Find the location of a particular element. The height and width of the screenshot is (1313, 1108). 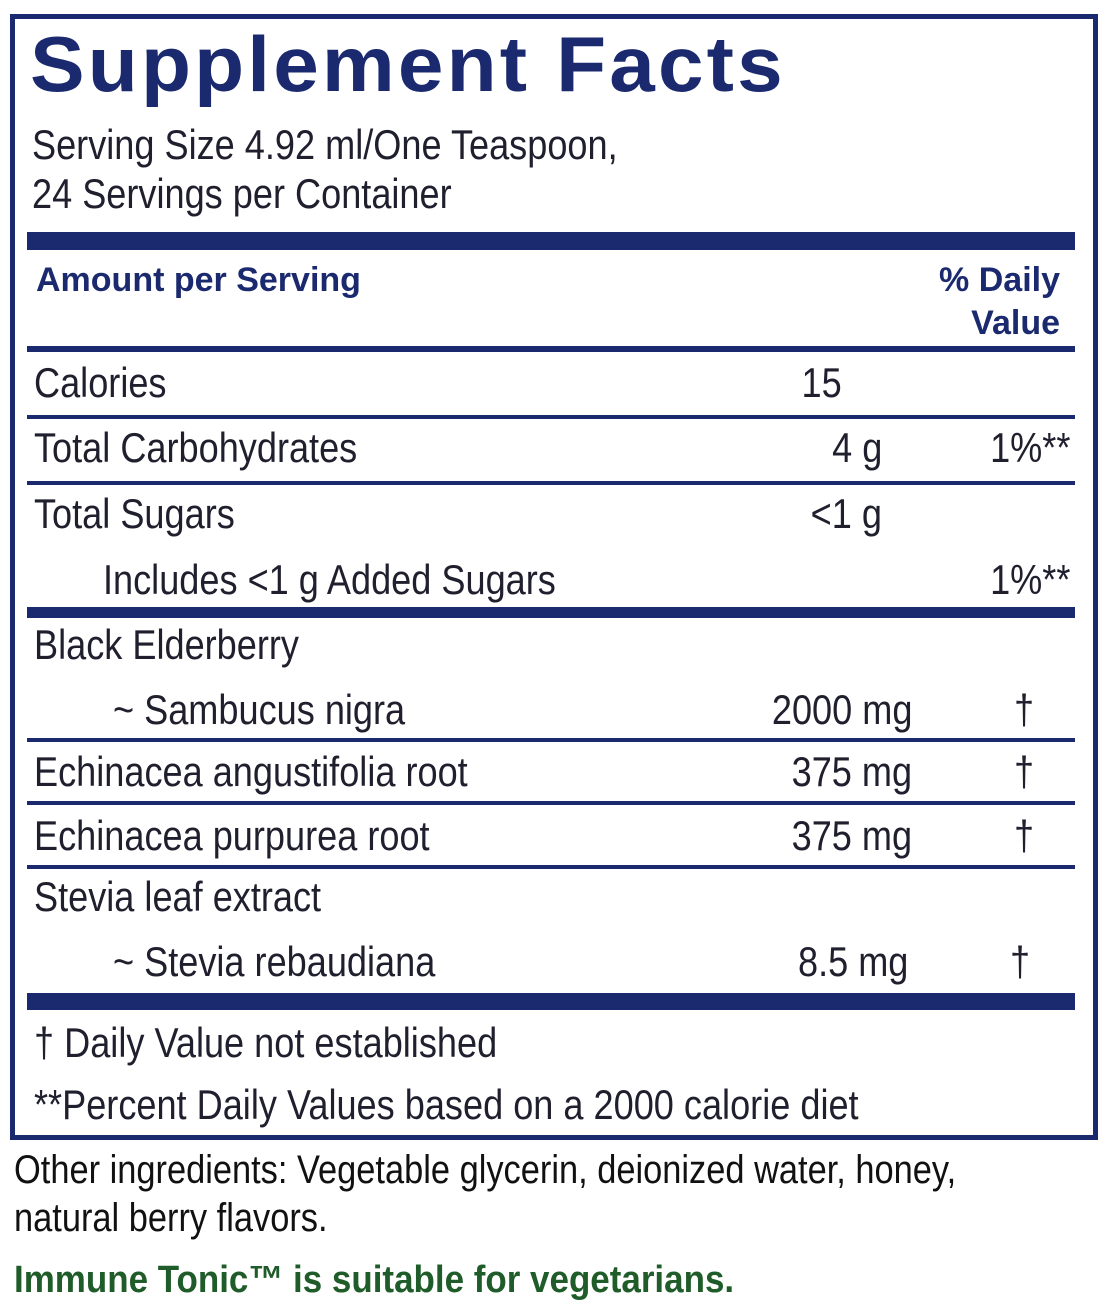

amount: 2000 mg is located at coordinates (841, 709).